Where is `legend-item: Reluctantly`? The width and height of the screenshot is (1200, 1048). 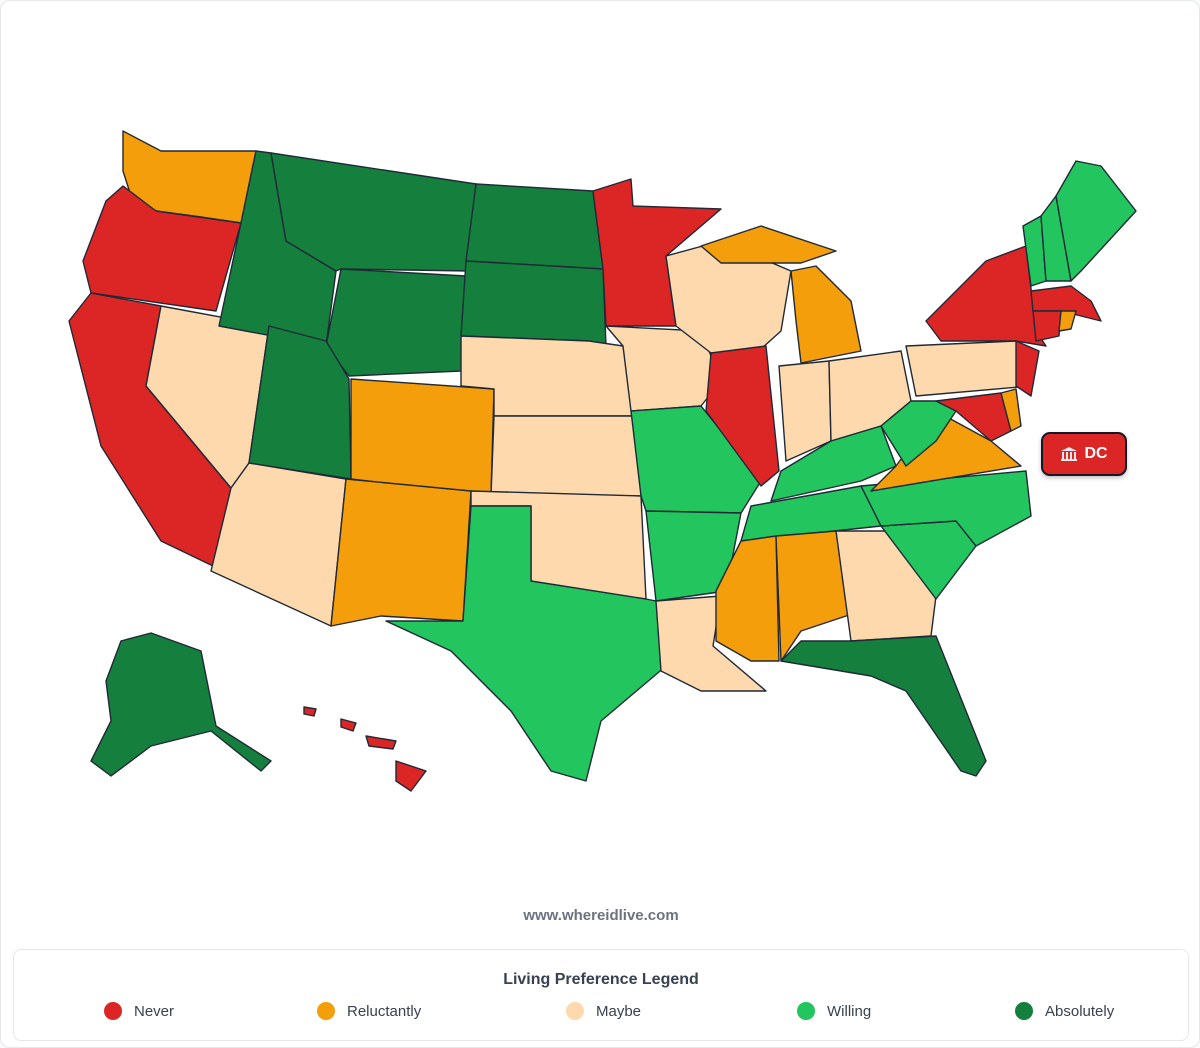
legend-item: Reluctantly is located at coordinates (369, 1011).